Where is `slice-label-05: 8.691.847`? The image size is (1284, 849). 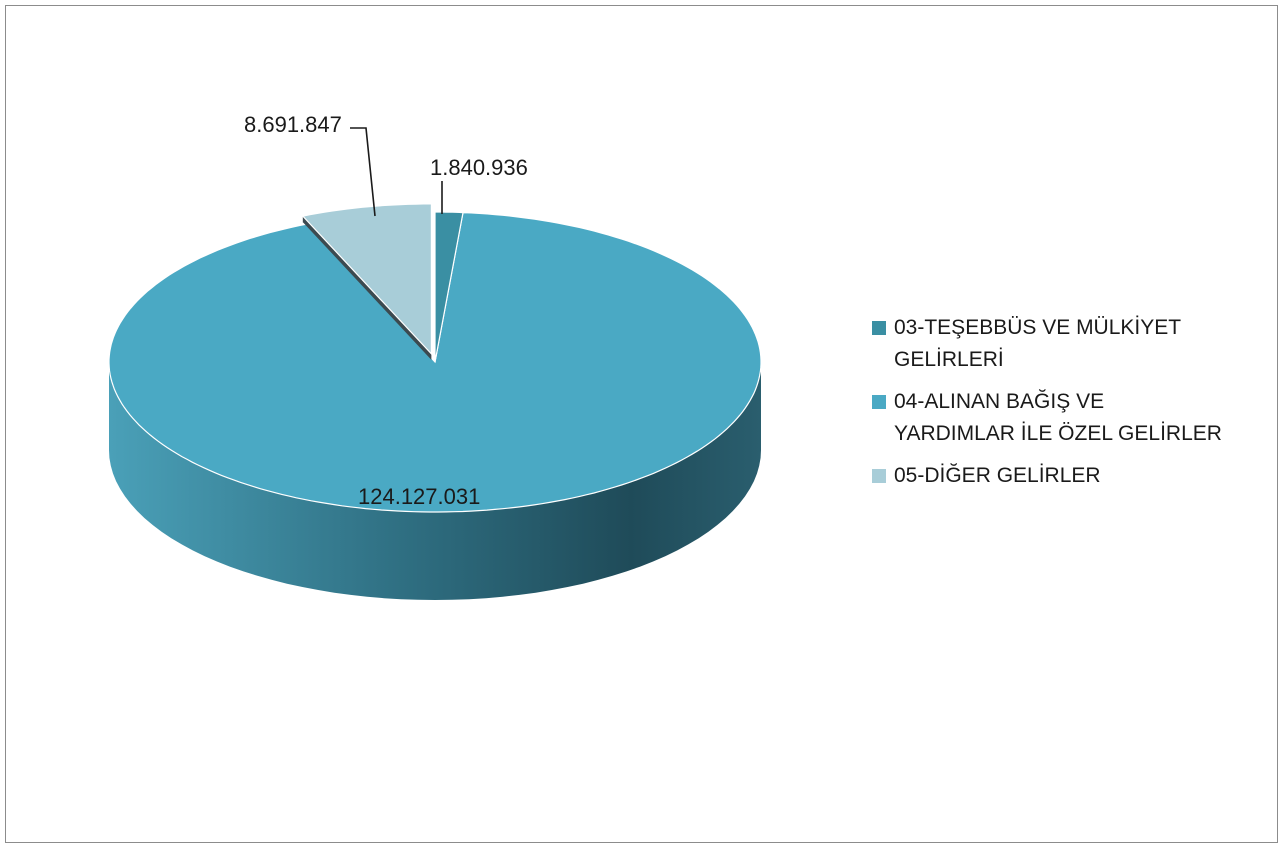 slice-label-05: 8.691.847 is located at coordinates (293, 124).